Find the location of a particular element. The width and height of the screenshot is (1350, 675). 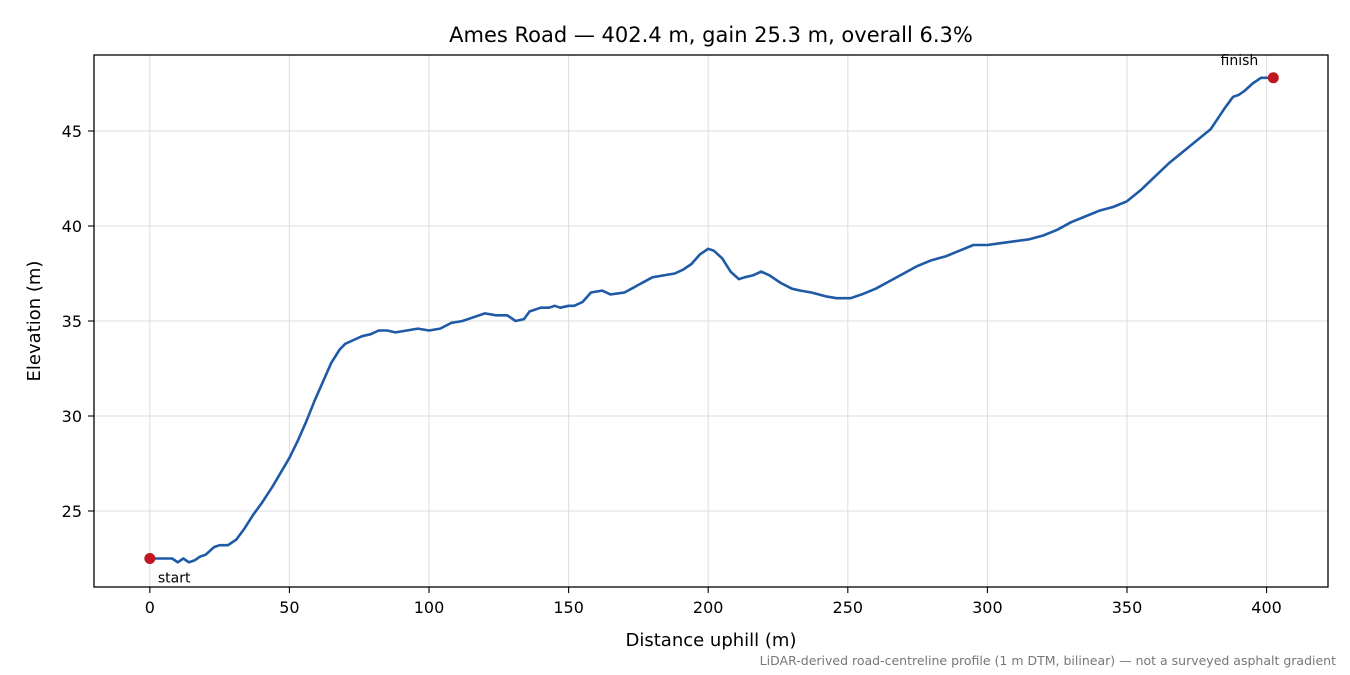

y-axis-label: Elevation (m) is located at coordinates (34, 321).